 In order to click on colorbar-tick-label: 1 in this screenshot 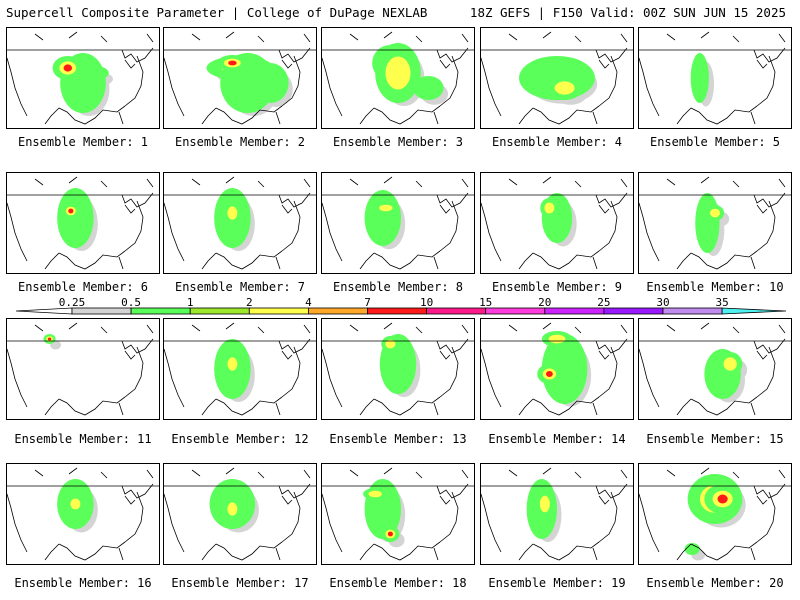, I will do `click(190, 302)`.